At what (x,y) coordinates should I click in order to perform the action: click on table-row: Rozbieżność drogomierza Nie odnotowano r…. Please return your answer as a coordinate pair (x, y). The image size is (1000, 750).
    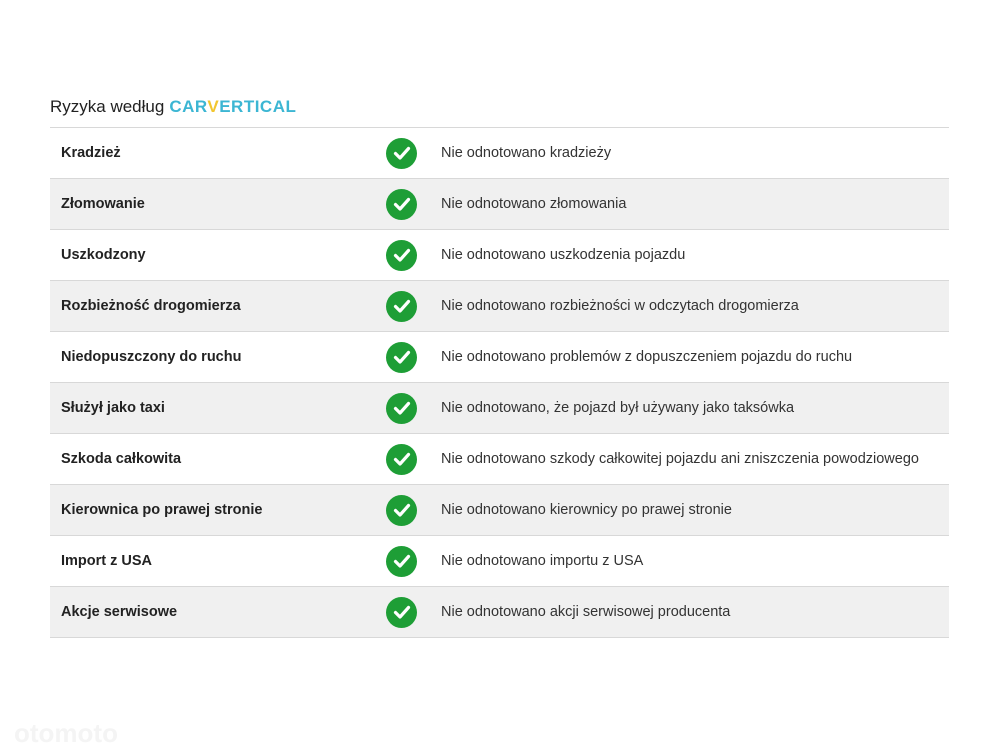
    Looking at the image, I should click on (499, 306).